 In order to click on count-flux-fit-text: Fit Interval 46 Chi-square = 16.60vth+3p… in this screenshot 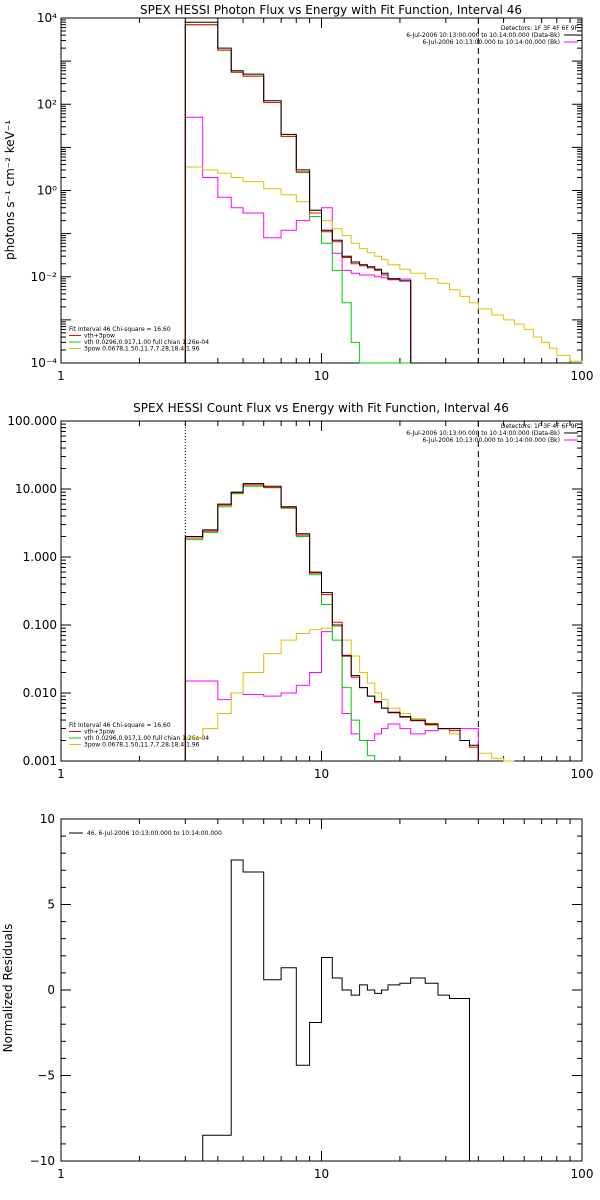, I will do `click(139, 735)`.